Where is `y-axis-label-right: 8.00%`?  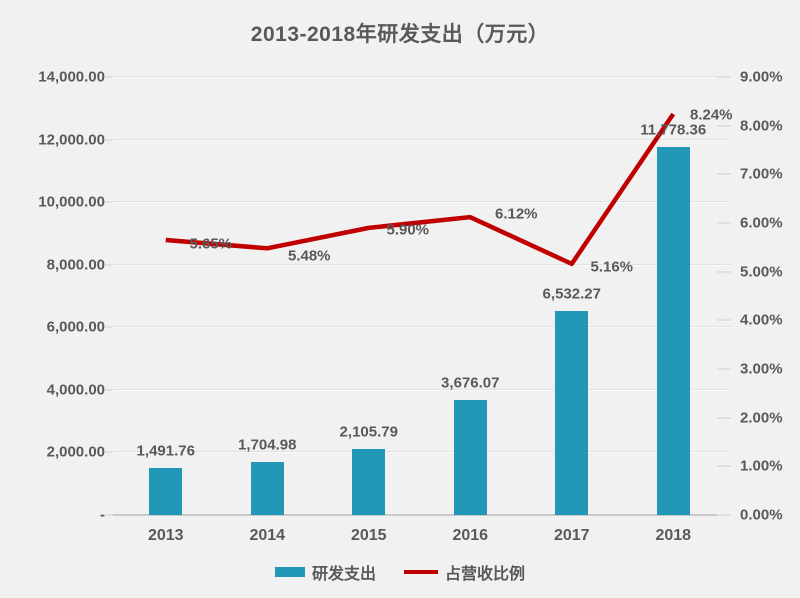 y-axis-label-right: 8.00% is located at coordinates (761, 126).